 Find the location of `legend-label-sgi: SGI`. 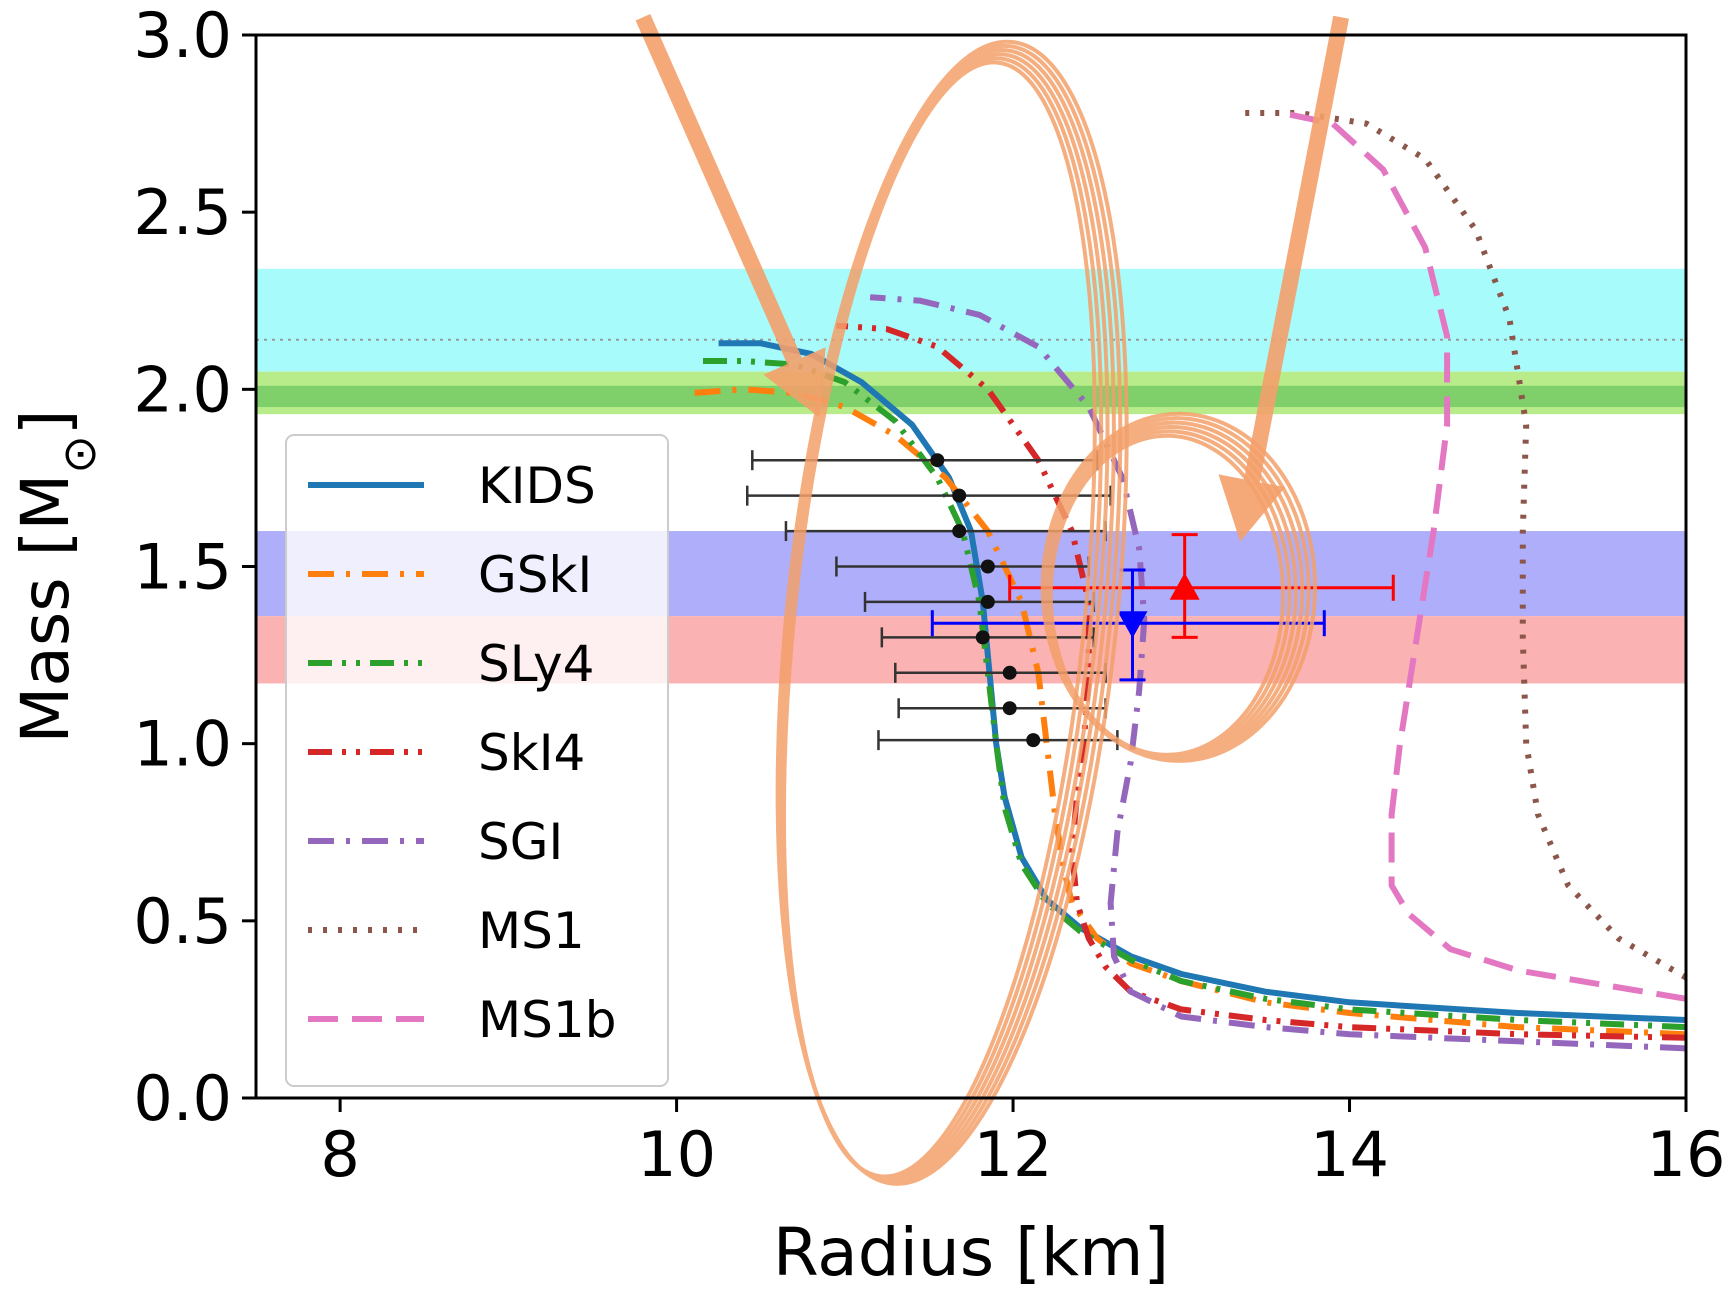

legend-label-sgi: SGI is located at coordinates (520, 842).